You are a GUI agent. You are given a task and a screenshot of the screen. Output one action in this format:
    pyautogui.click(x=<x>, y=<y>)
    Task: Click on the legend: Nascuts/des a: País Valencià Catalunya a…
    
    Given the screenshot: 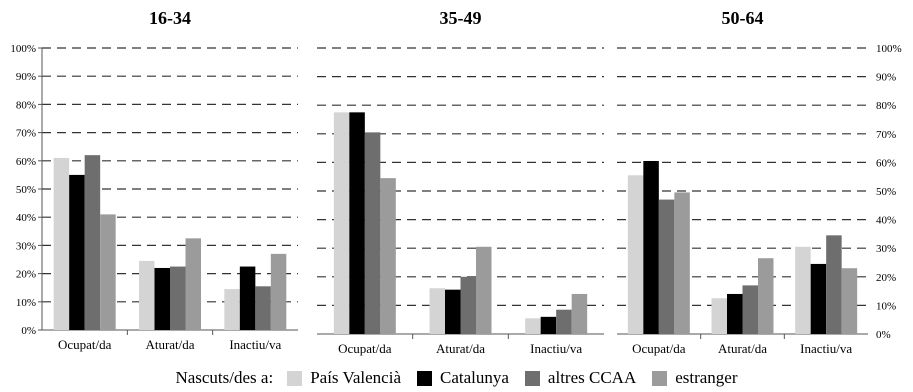 What is the action you would take?
    pyautogui.click(x=456, y=378)
    